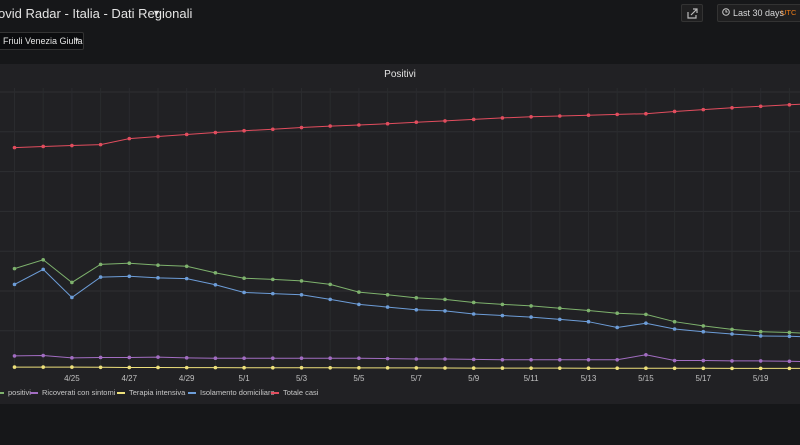  Describe the element at coordinates (294, 392) in the screenshot. I see `legend-item-totale: Totale casi` at that location.